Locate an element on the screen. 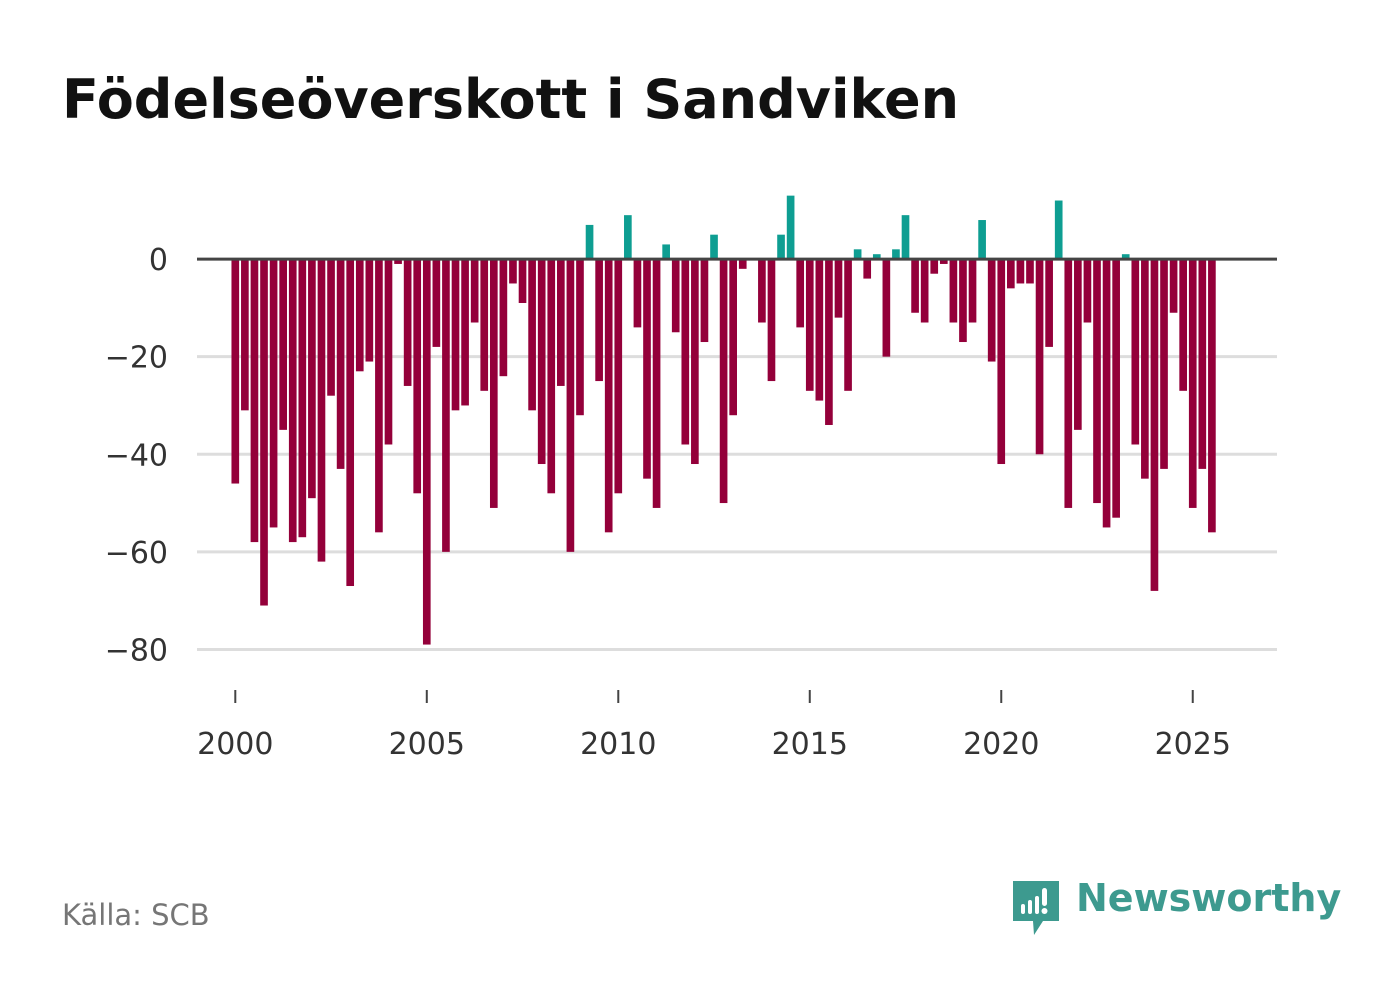  y-tick-label: −40 is located at coordinates (136, 455).